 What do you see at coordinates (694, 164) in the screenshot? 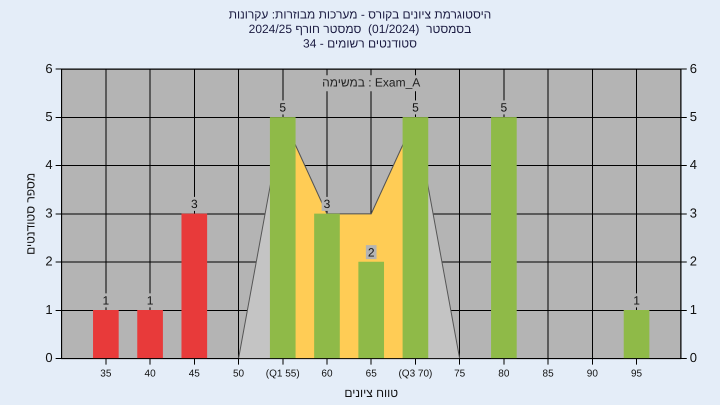
I see `y2-tick-label: 4` at bounding box center [694, 164].